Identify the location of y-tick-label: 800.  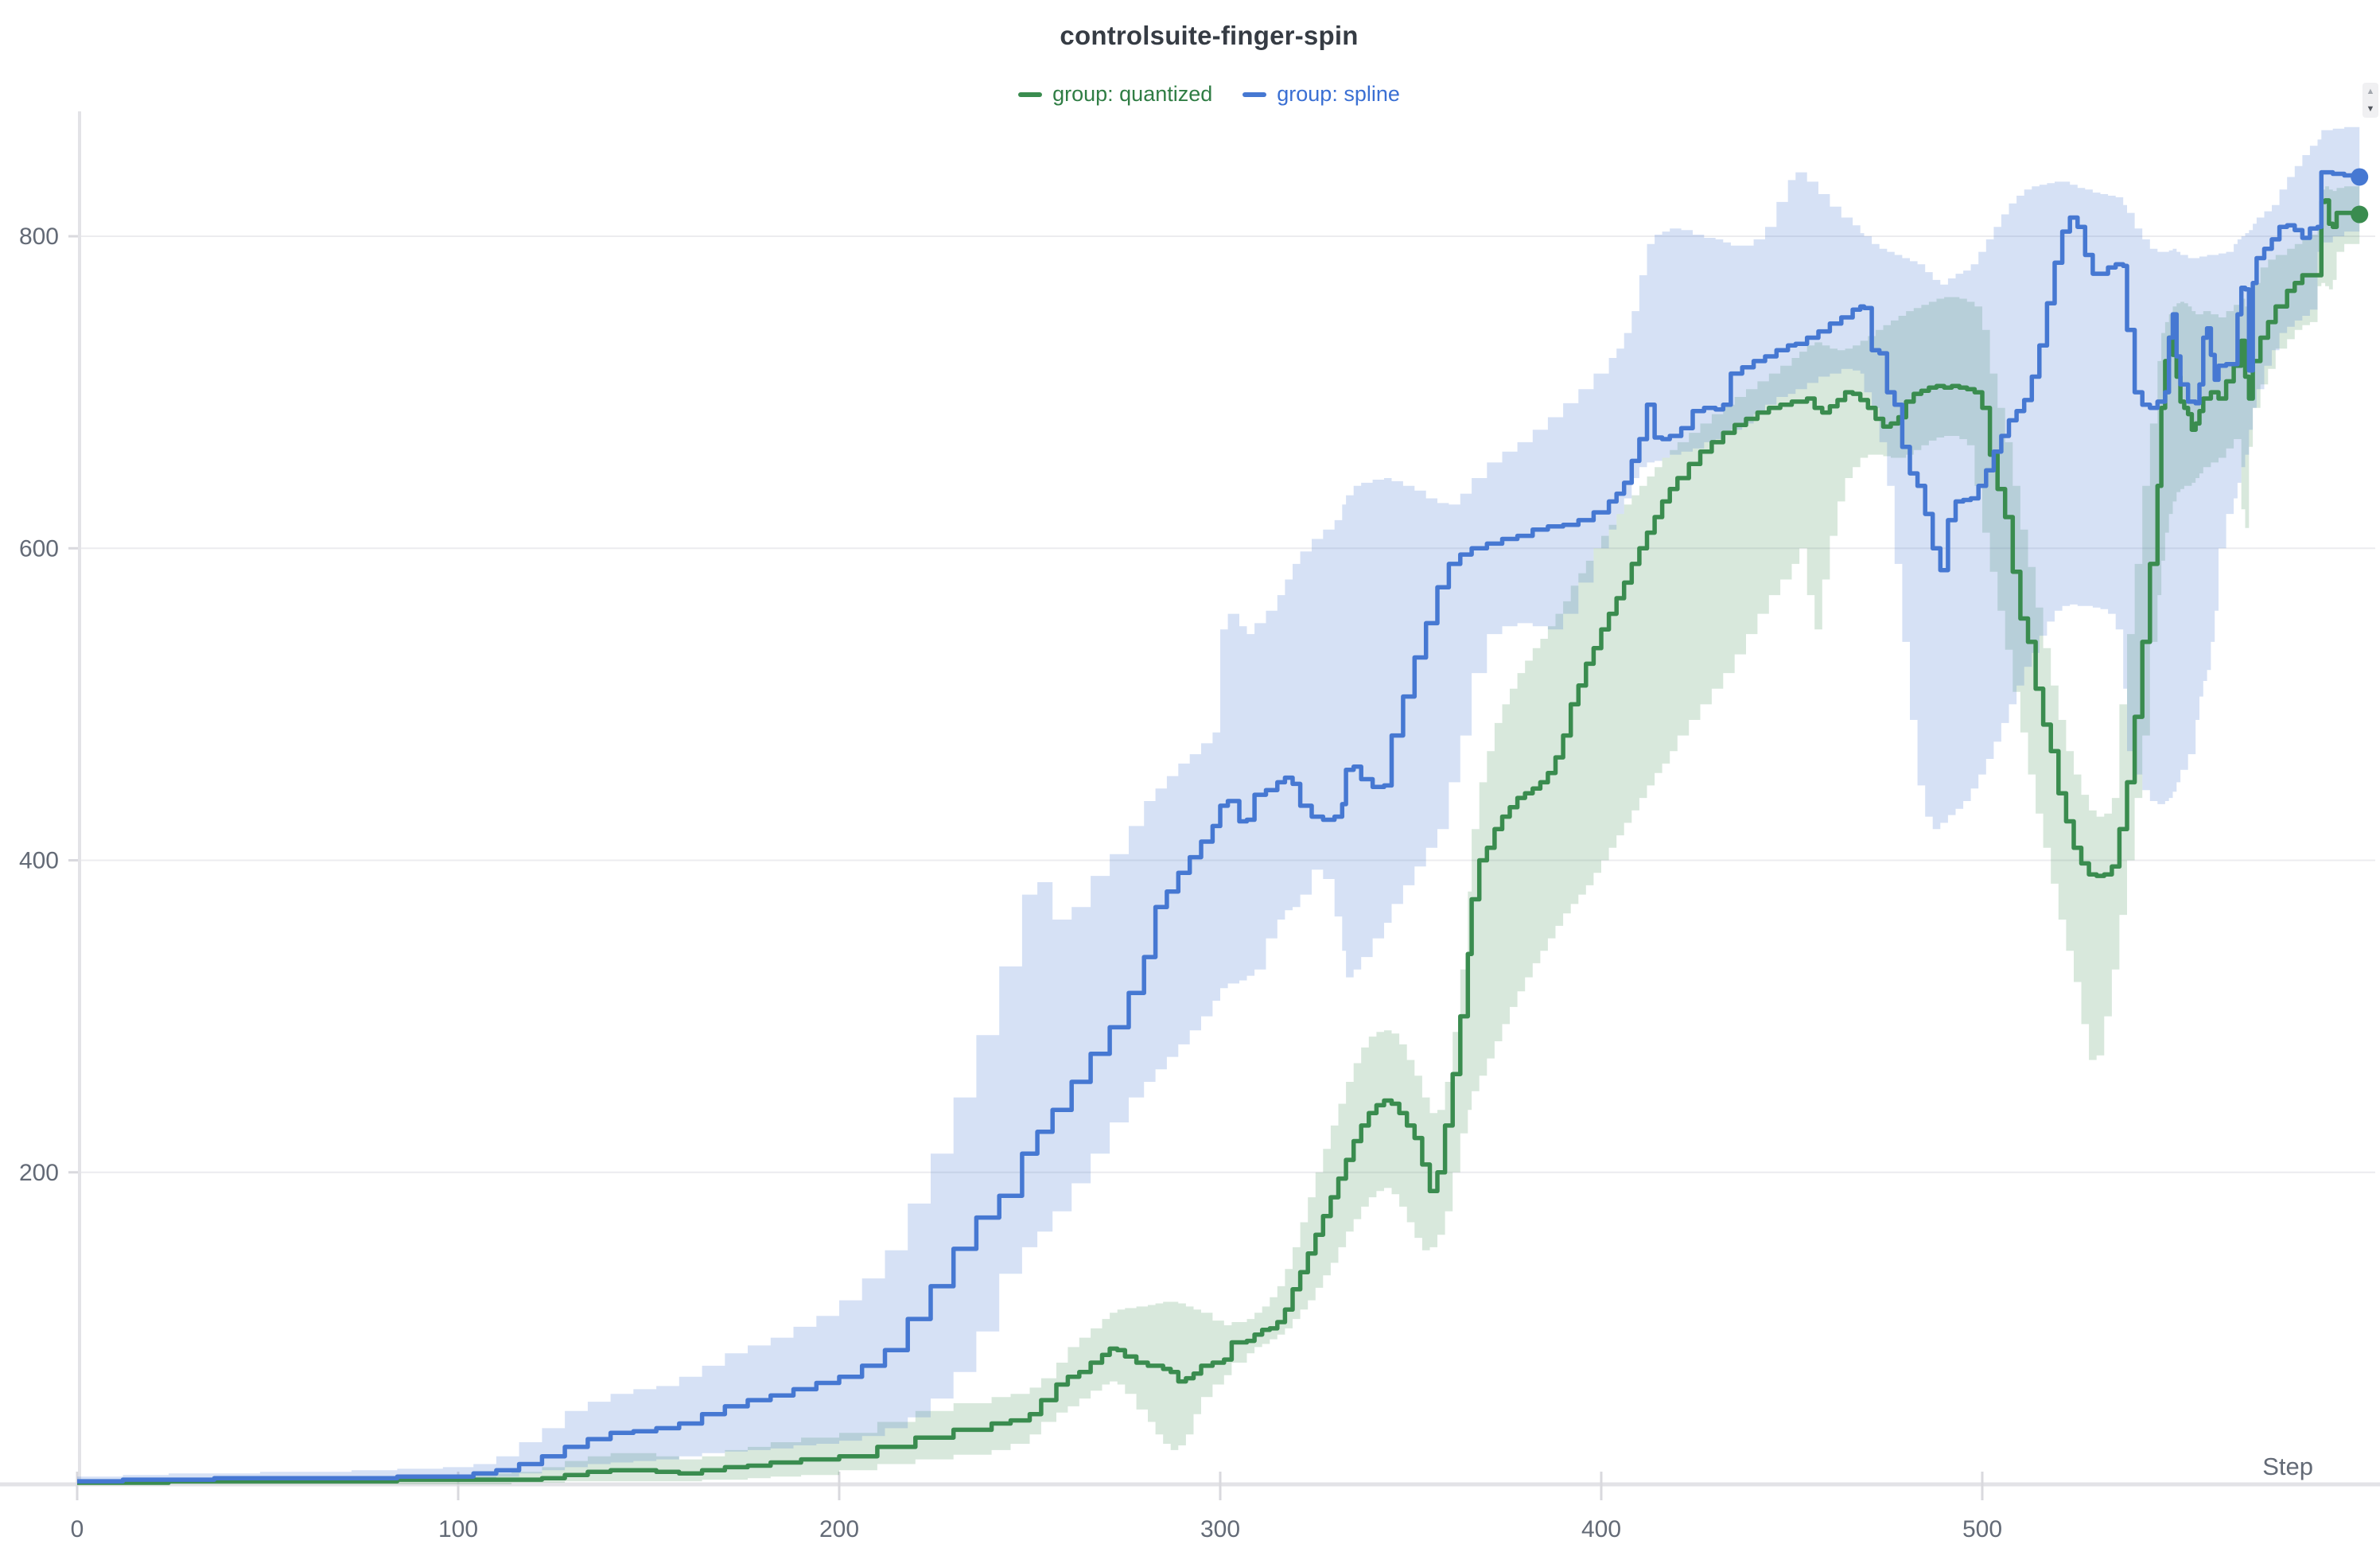
(39, 237).